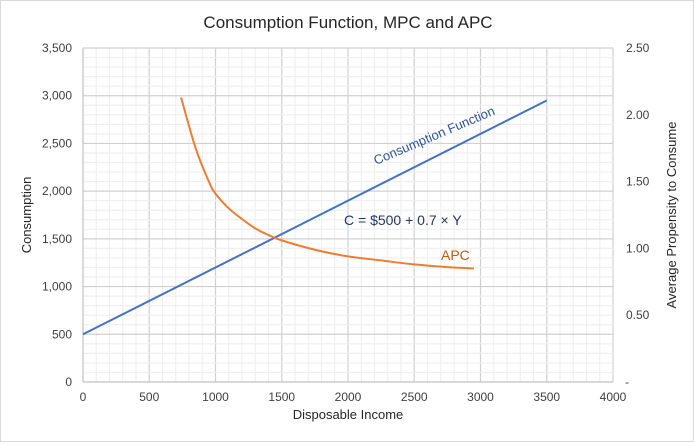 The width and height of the screenshot is (694, 446). I want to click on x-tick-label: 3500, so click(546, 397).